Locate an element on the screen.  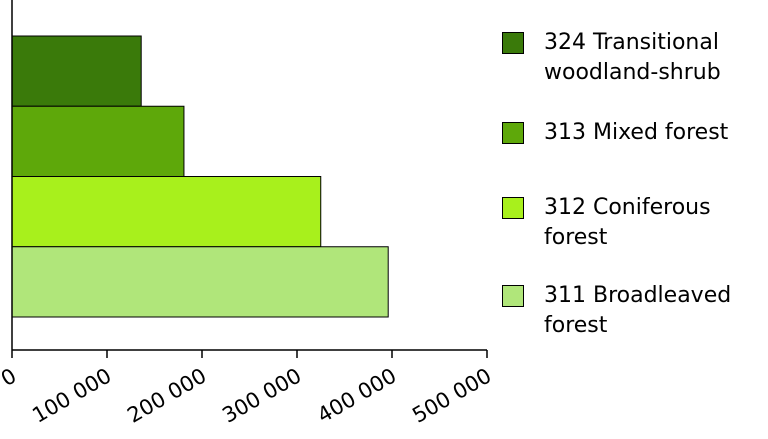
legend-item: 312 Coniferous forest is located at coordinates (633, 223).